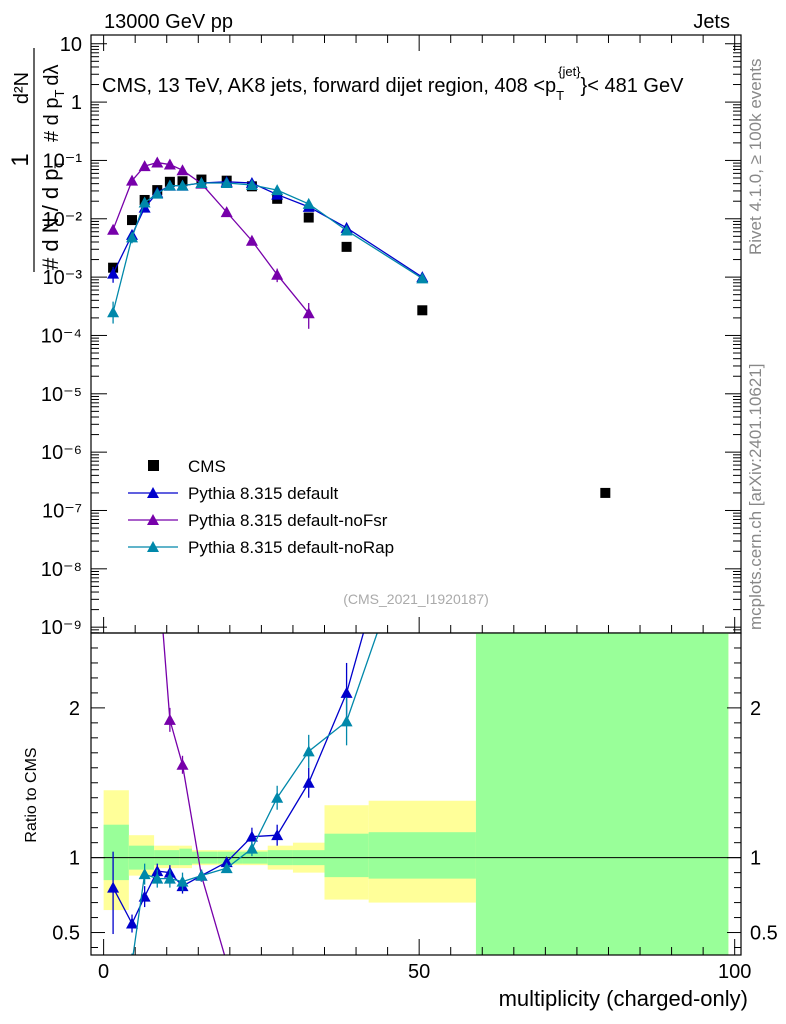 The image size is (786, 1024). Describe the element at coordinates (61, 395) in the screenshot. I see `upper-ytick-label: 10⁻⁵` at that location.